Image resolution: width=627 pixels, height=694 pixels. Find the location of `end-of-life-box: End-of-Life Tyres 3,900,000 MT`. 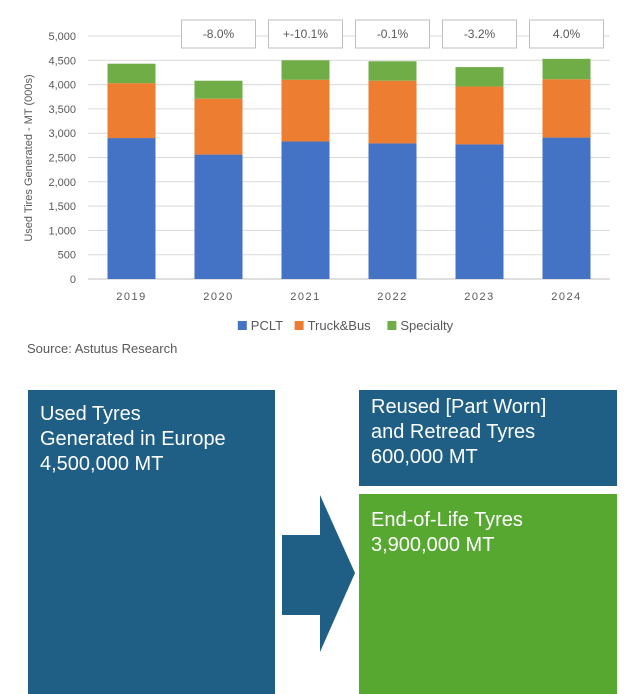

end-of-life-box: End-of-Life Tyres 3,900,000 MT is located at coordinates (488, 594).